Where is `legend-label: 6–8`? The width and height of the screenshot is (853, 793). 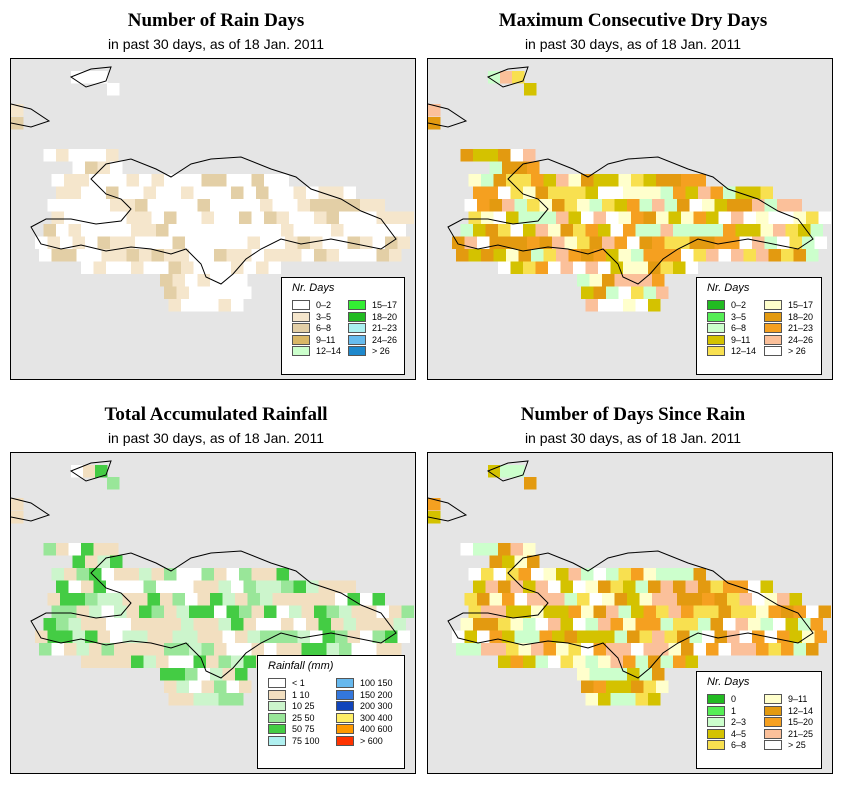
legend-label: 6–8 is located at coordinates (739, 745).